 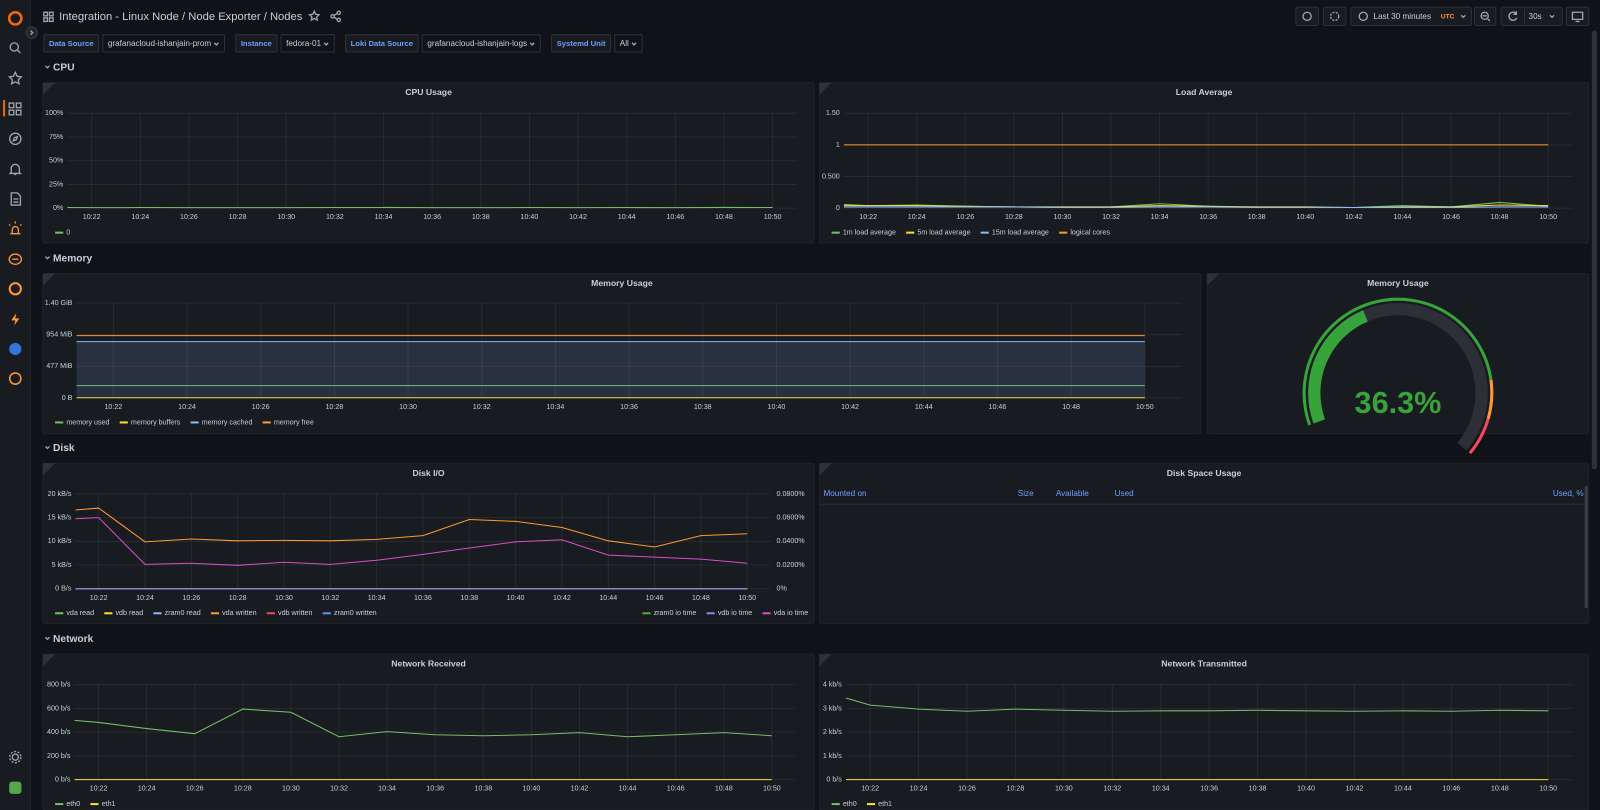 I want to click on settings-icon, so click(x=1334, y=16).